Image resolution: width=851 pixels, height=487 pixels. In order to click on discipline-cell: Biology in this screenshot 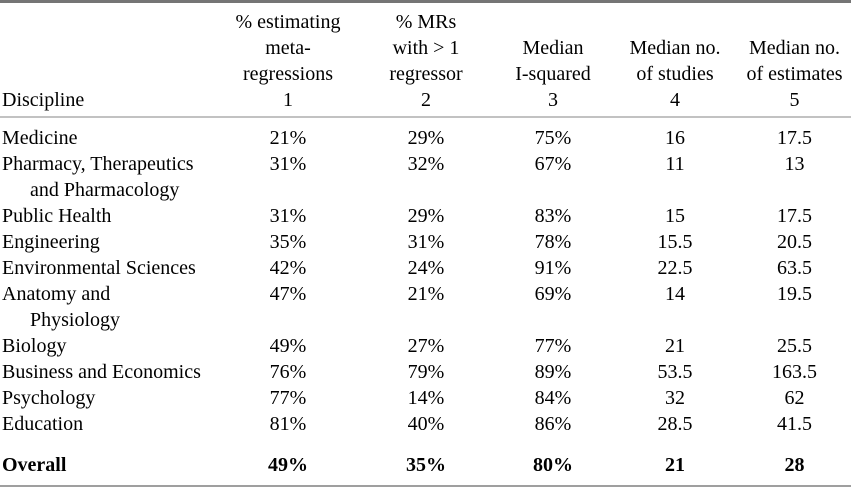, I will do `click(34, 346)`.